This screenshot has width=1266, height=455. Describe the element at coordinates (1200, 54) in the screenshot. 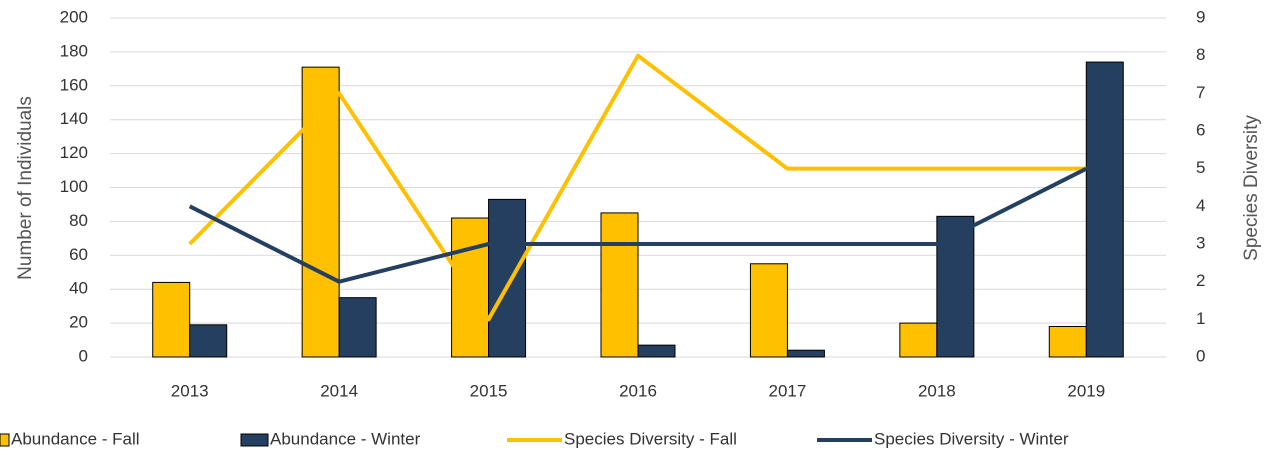

I see `y2-tick-label: 8` at that location.